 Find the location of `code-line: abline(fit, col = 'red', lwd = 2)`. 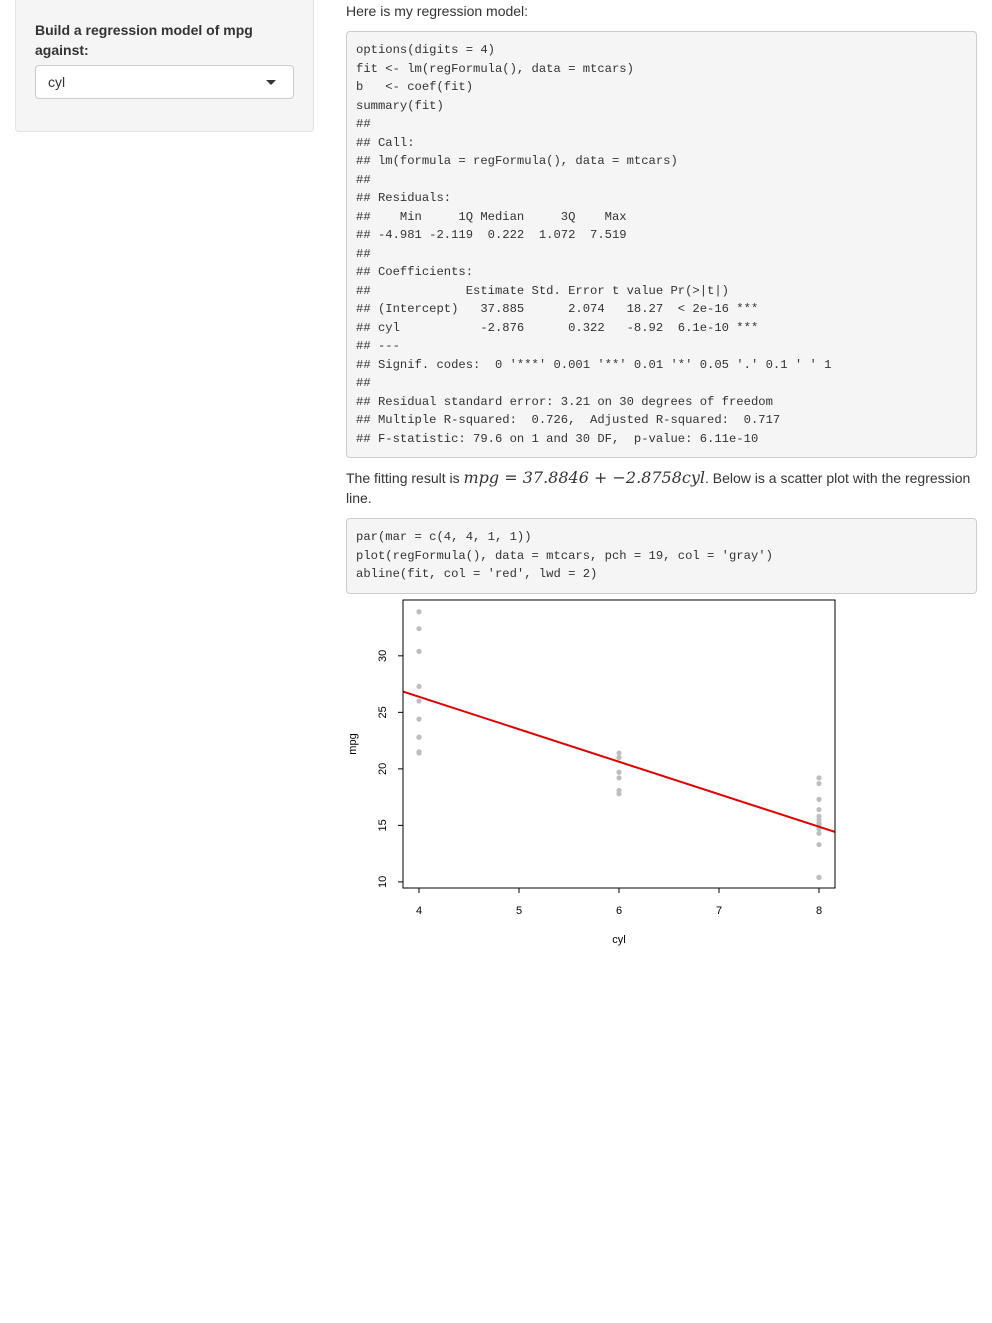

code-line: abline(fit, col = 'red', lwd = 2) is located at coordinates (477, 574).